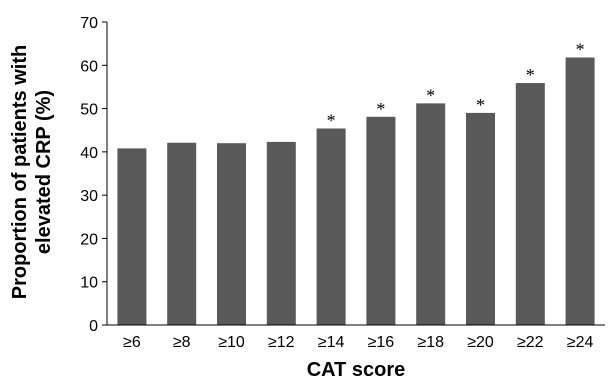 This screenshot has width=615, height=381. What do you see at coordinates (20, 172) in the screenshot?
I see `y-axis-title-line-1: Proportion of patients with` at bounding box center [20, 172].